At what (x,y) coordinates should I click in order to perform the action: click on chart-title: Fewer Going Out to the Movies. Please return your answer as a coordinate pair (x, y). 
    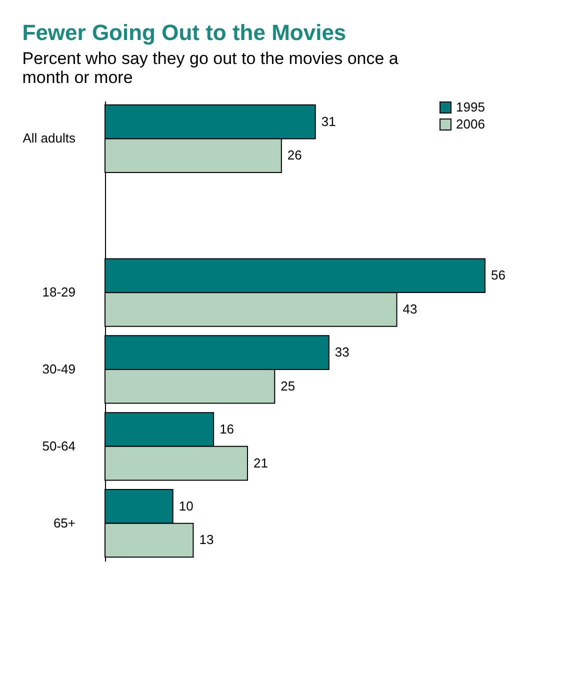
    Looking at the image, I should click on (184, 32).